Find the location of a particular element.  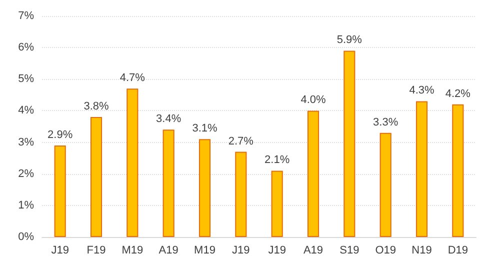

x-tick-label: F19 is located at coordinates (96, 250).